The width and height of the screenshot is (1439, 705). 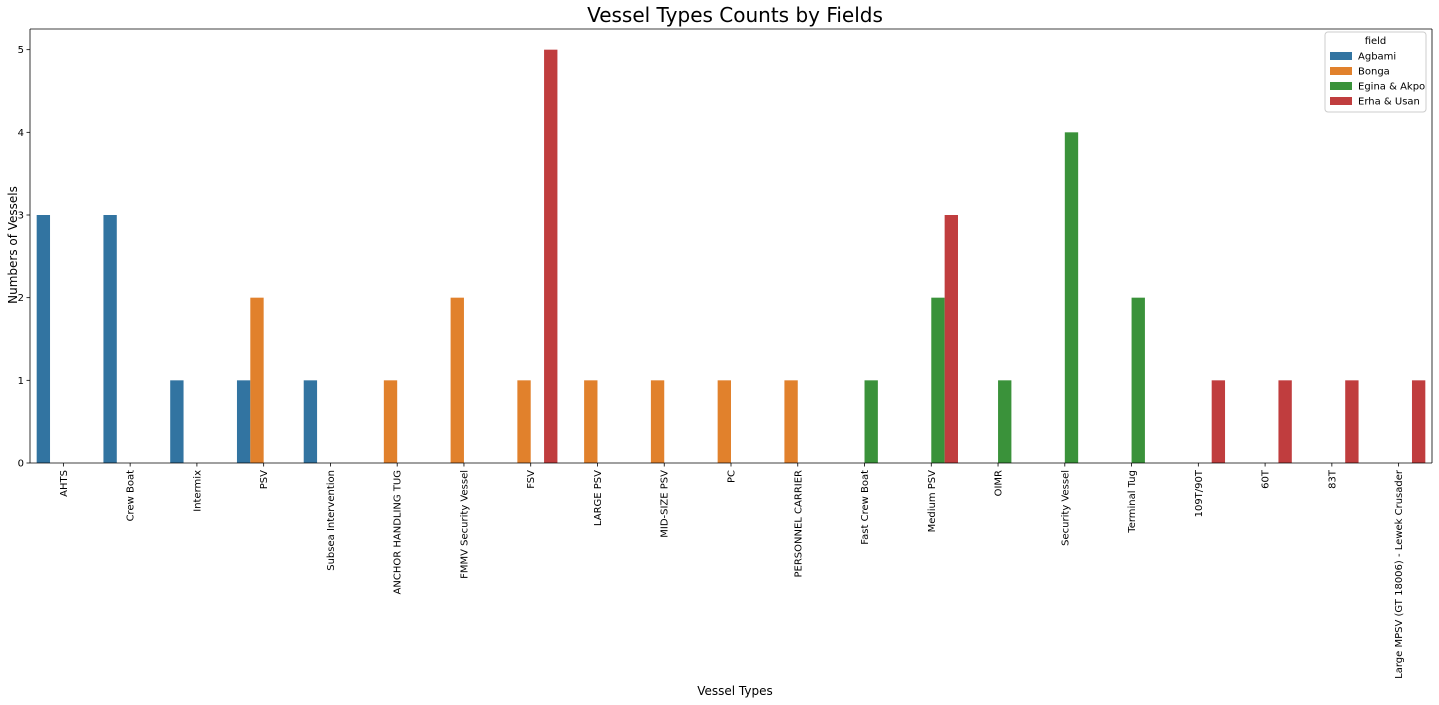 What do you see at coordinates (131, 495) in the screenshot?
I see `x-tick-label: Crew Boat` at bounding box center [131, 495].